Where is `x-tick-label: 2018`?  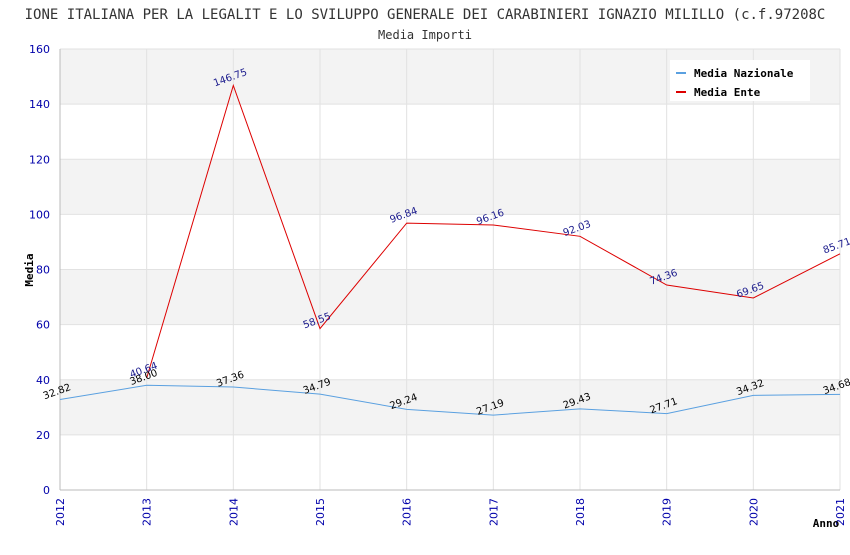 x-tick-label: 2018 is located at coordinates (580, 512).